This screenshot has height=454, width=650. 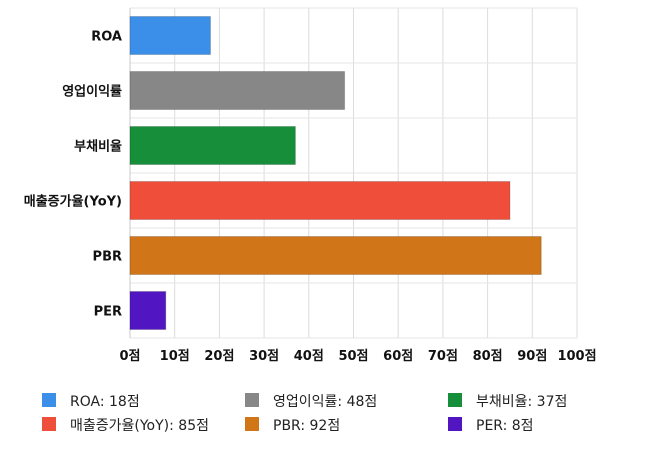 I want to click on category-label: PER, so click(x=108, y=312).